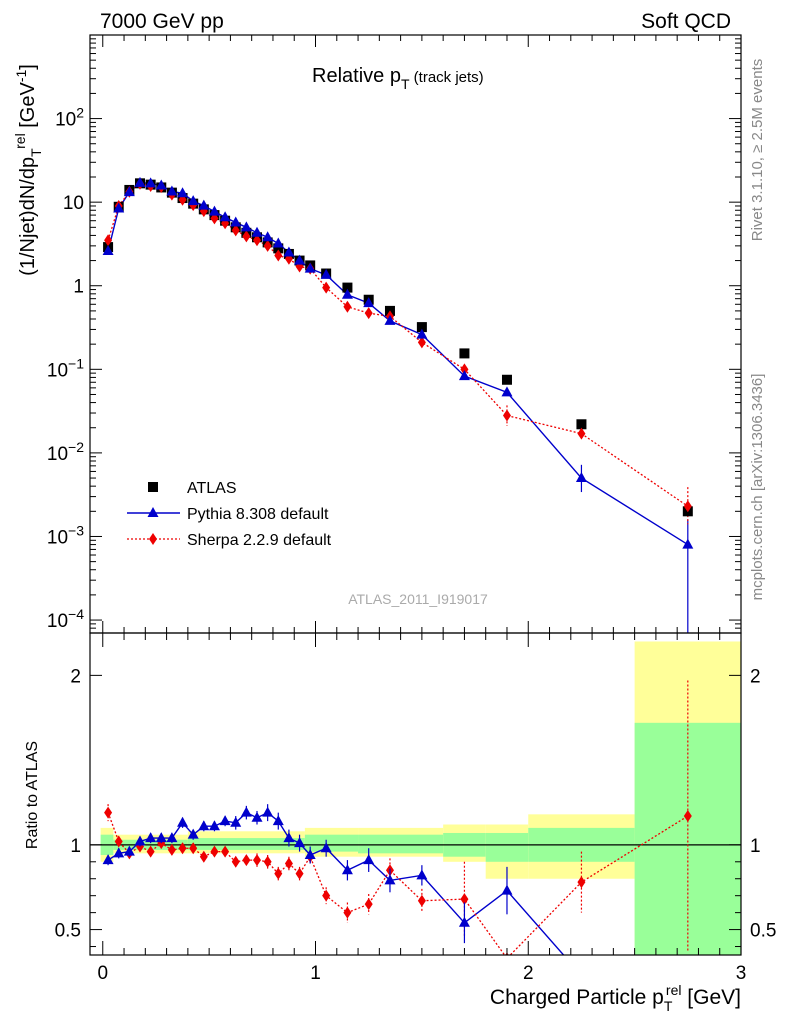 Image resolution: width=786 pixels, height=1024 pixels. I want to click on ratio-y-tick-label-right: 2, so click(755, 676).